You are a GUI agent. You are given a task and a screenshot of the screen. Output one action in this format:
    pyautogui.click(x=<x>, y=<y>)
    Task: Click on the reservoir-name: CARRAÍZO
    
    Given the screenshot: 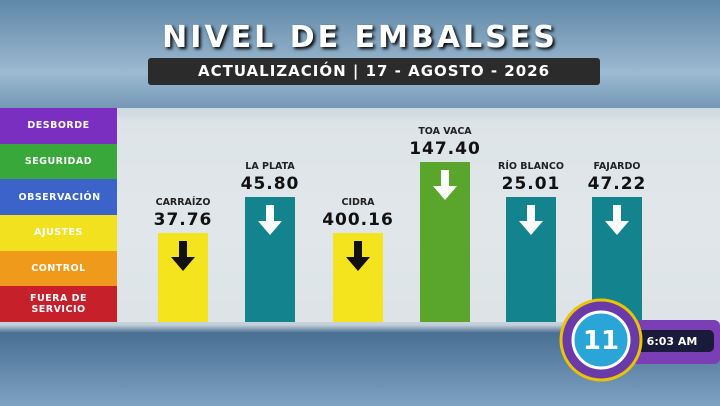 What is the action you would take?
    pyautogui.click(x=183, y=202)
    